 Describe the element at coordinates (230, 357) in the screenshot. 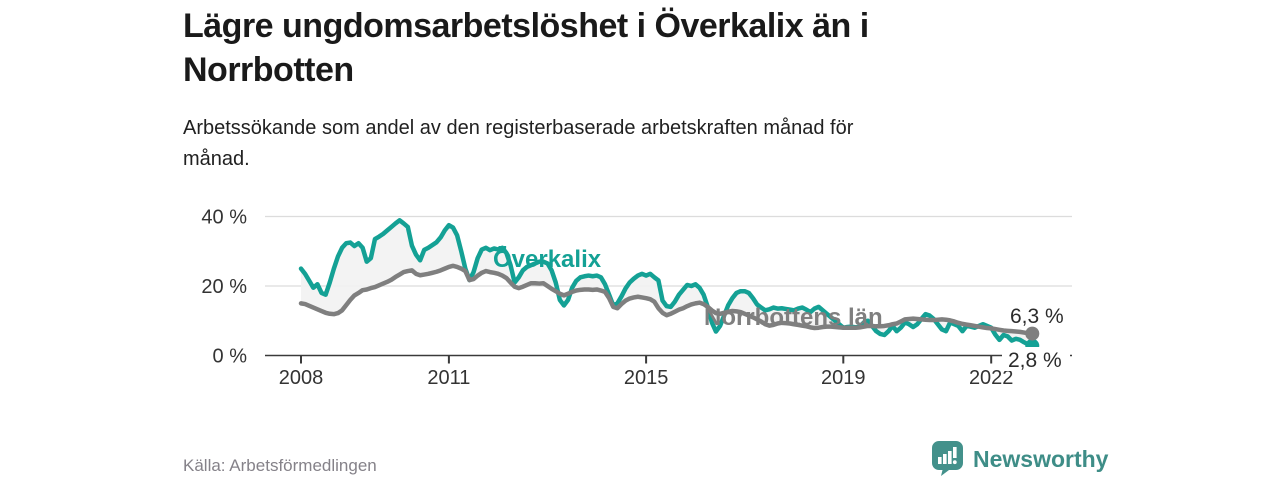

I see `y-tick-label: 0 %` at that location.